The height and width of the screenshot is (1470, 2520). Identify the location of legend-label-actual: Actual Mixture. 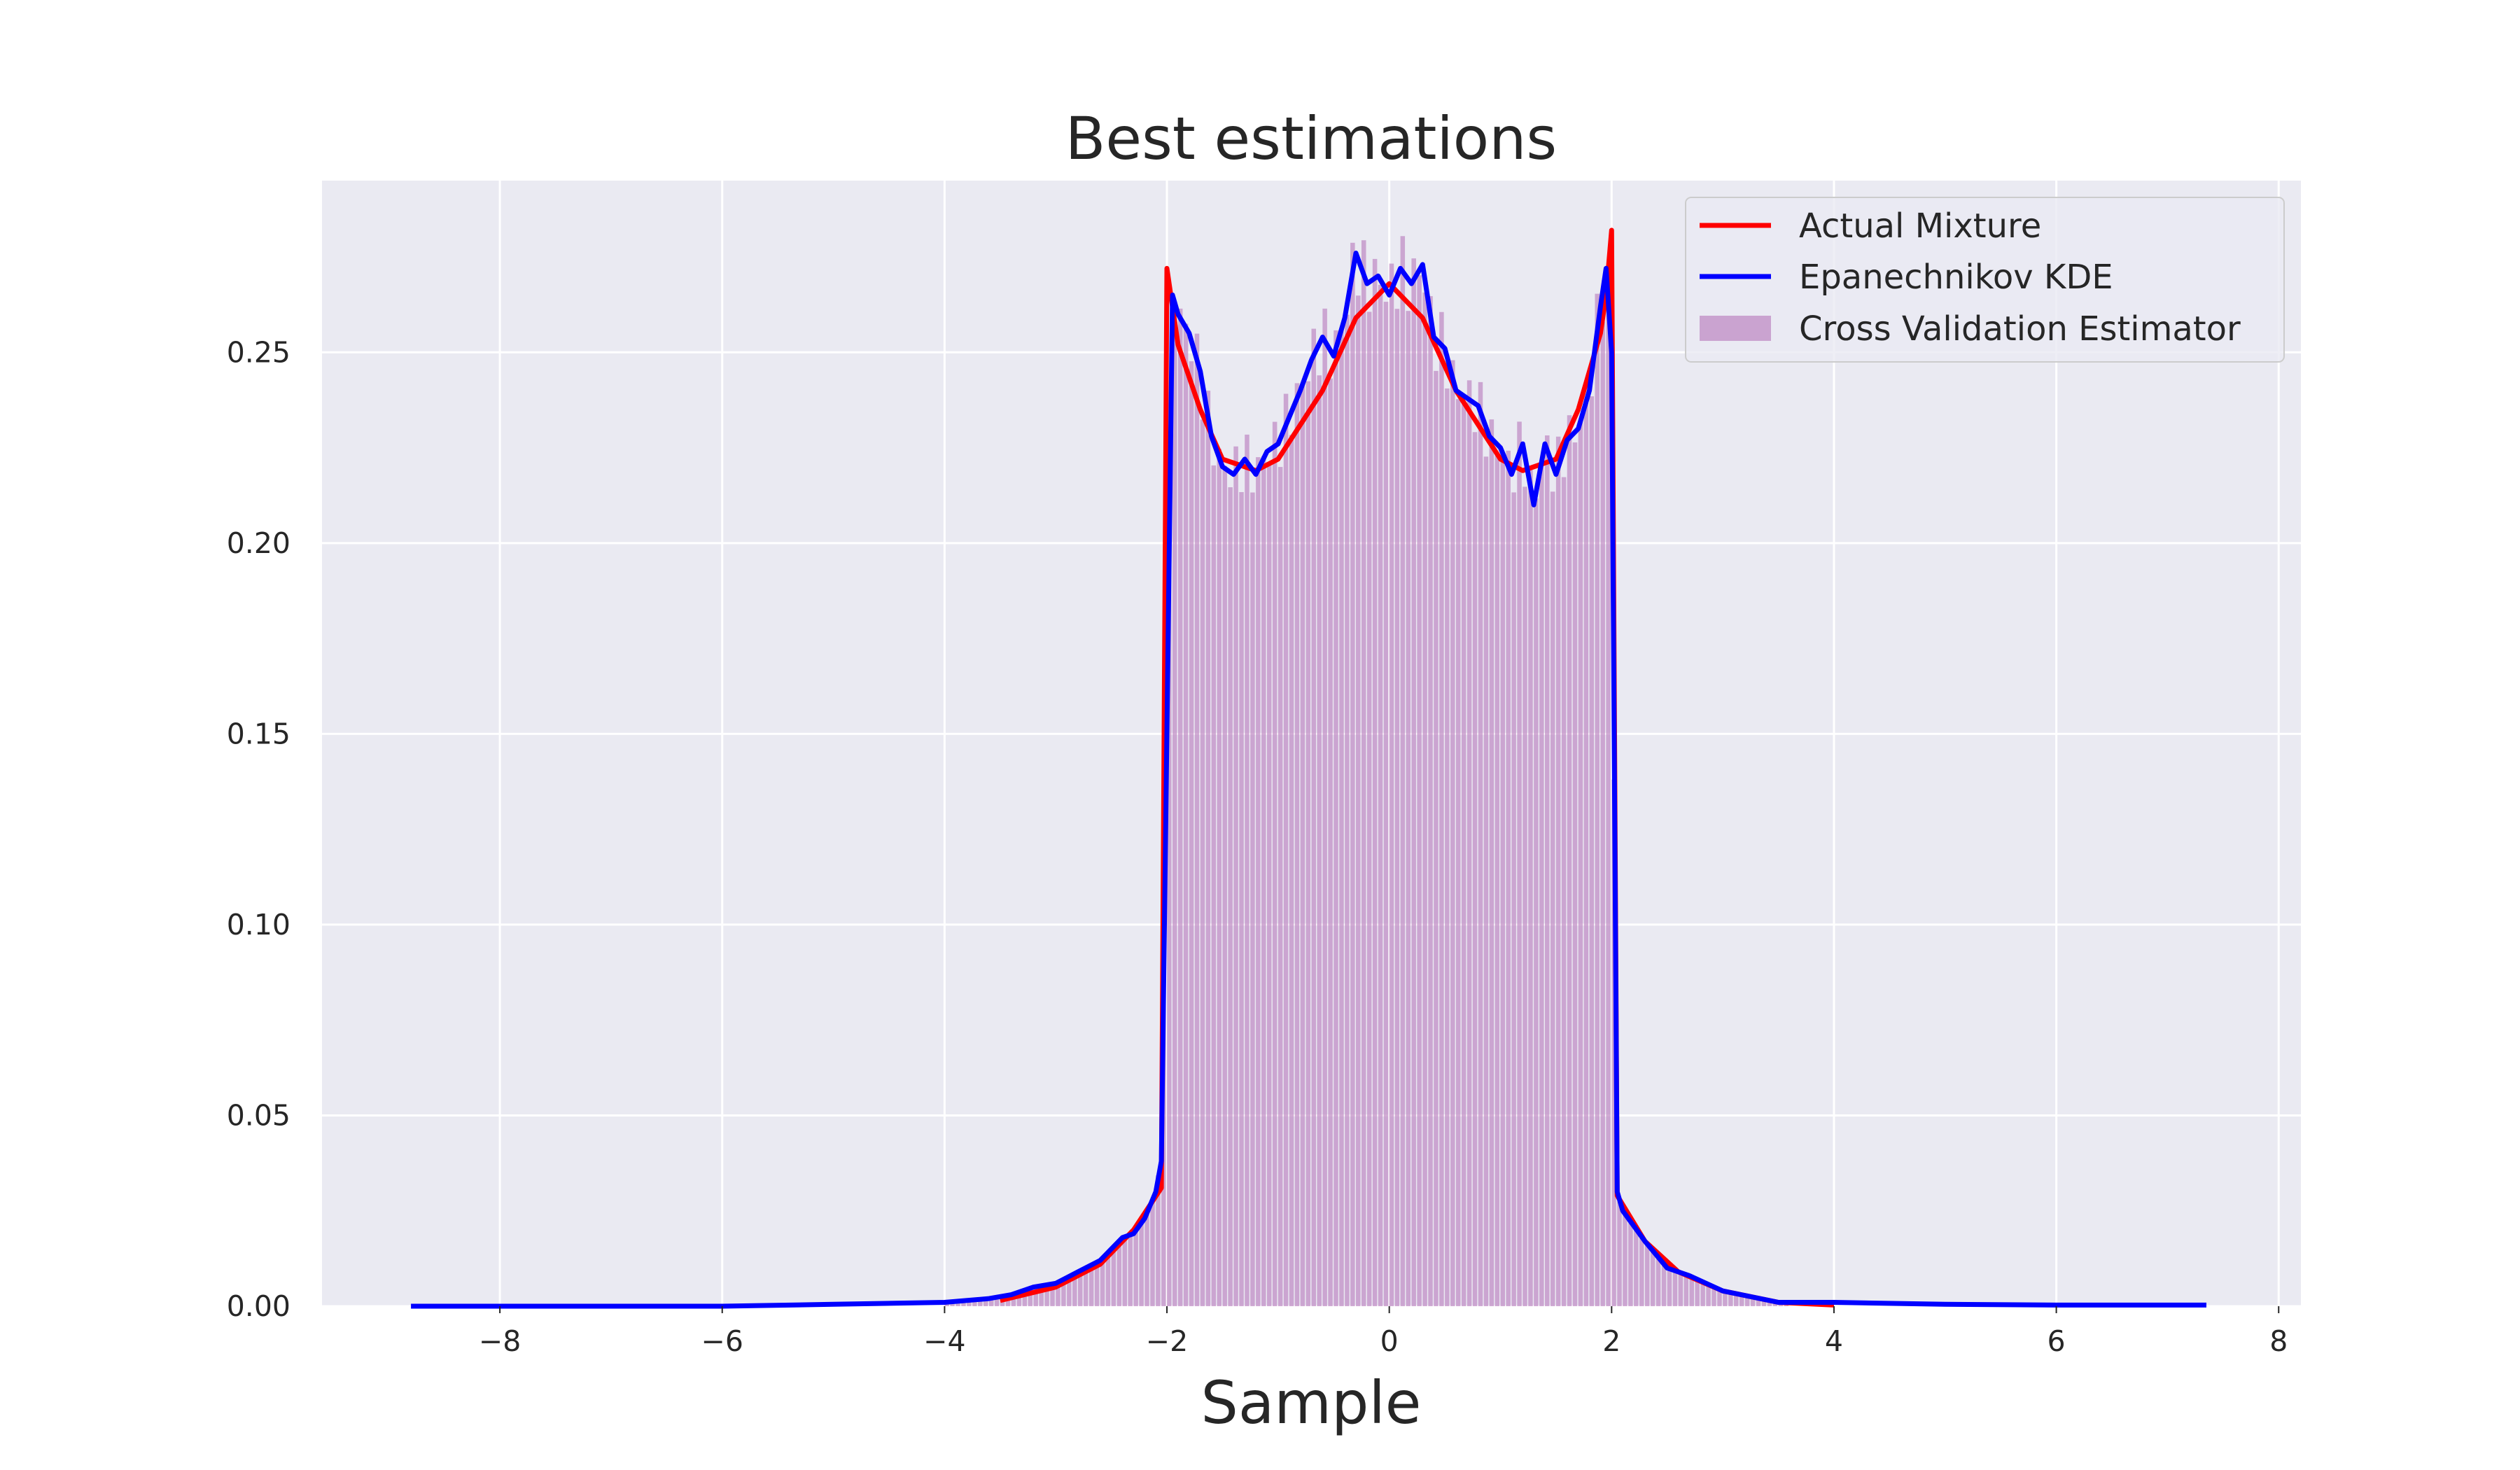
(1920, 226).